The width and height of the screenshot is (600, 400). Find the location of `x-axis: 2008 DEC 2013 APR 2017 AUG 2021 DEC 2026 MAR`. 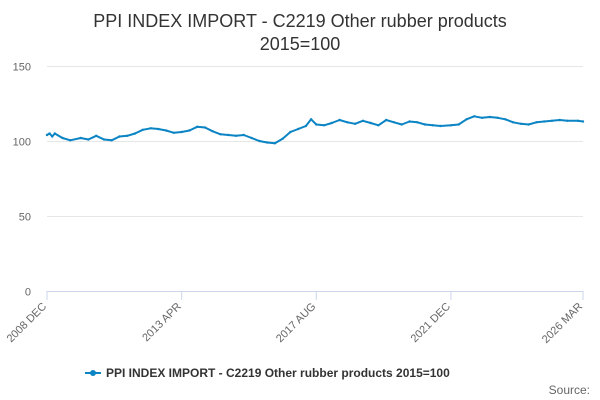

x-axis: 2008 DEC 2013 APR 2017 AUG 2021 DEC 2026 MAR is located at coordinates (295, 318).